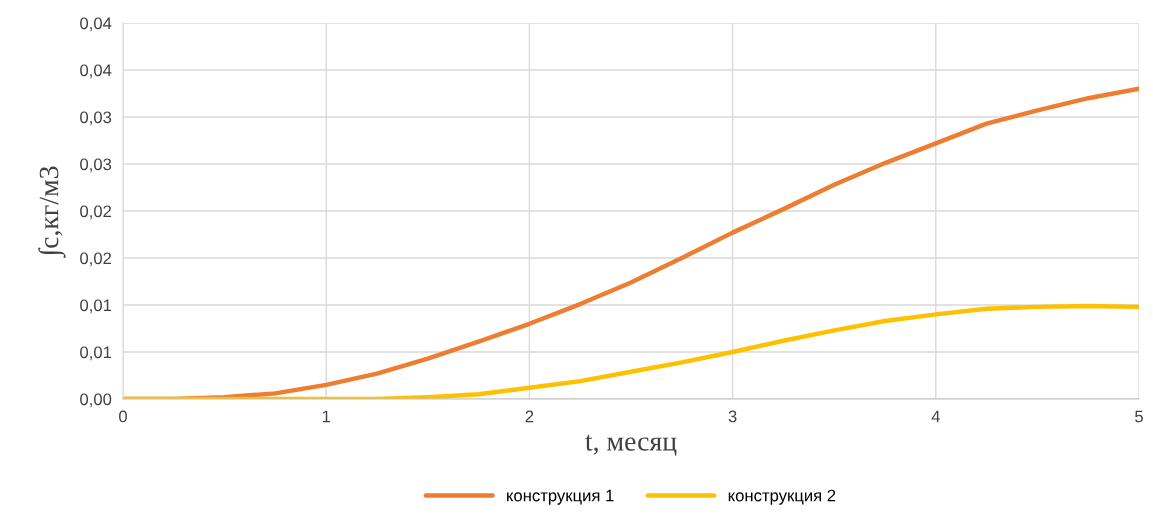  What do you see at coordinates (1139, 416) in the screenshot?
I see `x-tick-label: 5` at bounding box center [1139, 416].